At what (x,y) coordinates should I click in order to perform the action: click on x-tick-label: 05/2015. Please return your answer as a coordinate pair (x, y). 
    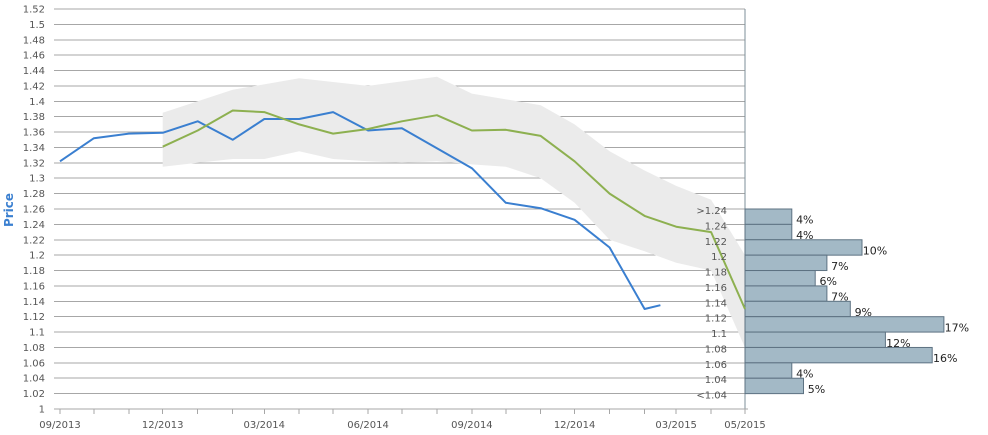
    Looking at the image, I should click on (745, 425).